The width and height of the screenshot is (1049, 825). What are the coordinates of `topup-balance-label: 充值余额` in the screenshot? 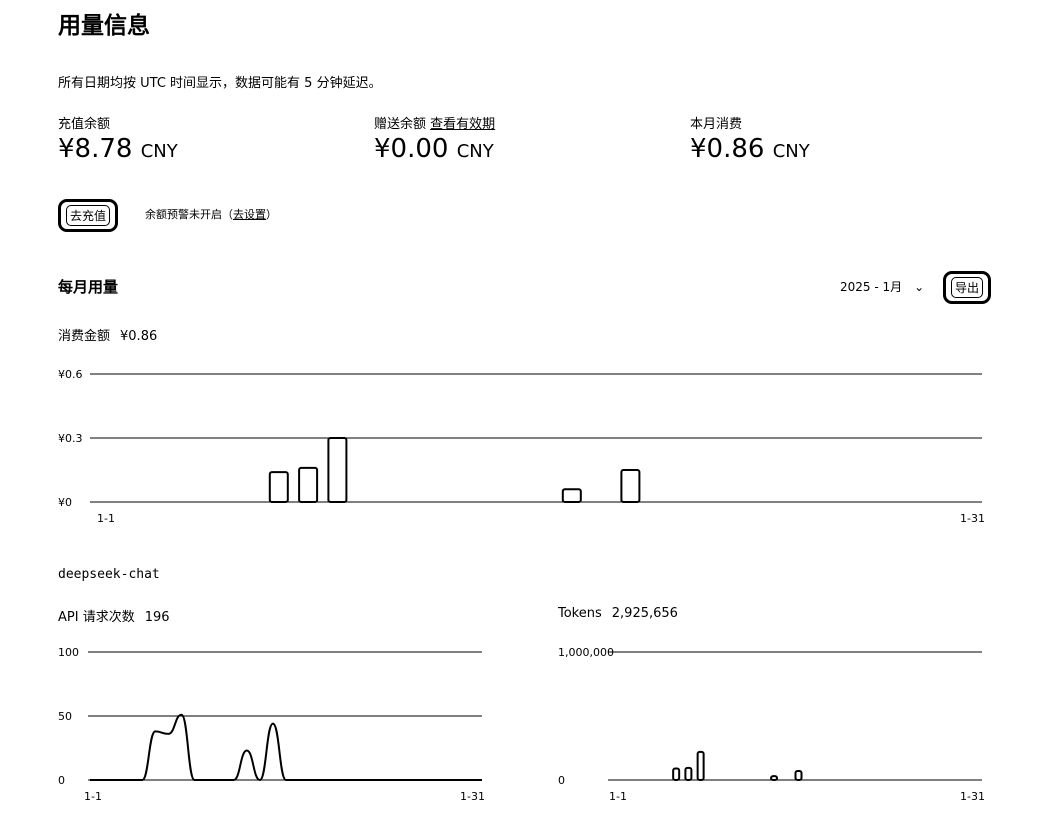 It's located at (84, 124).